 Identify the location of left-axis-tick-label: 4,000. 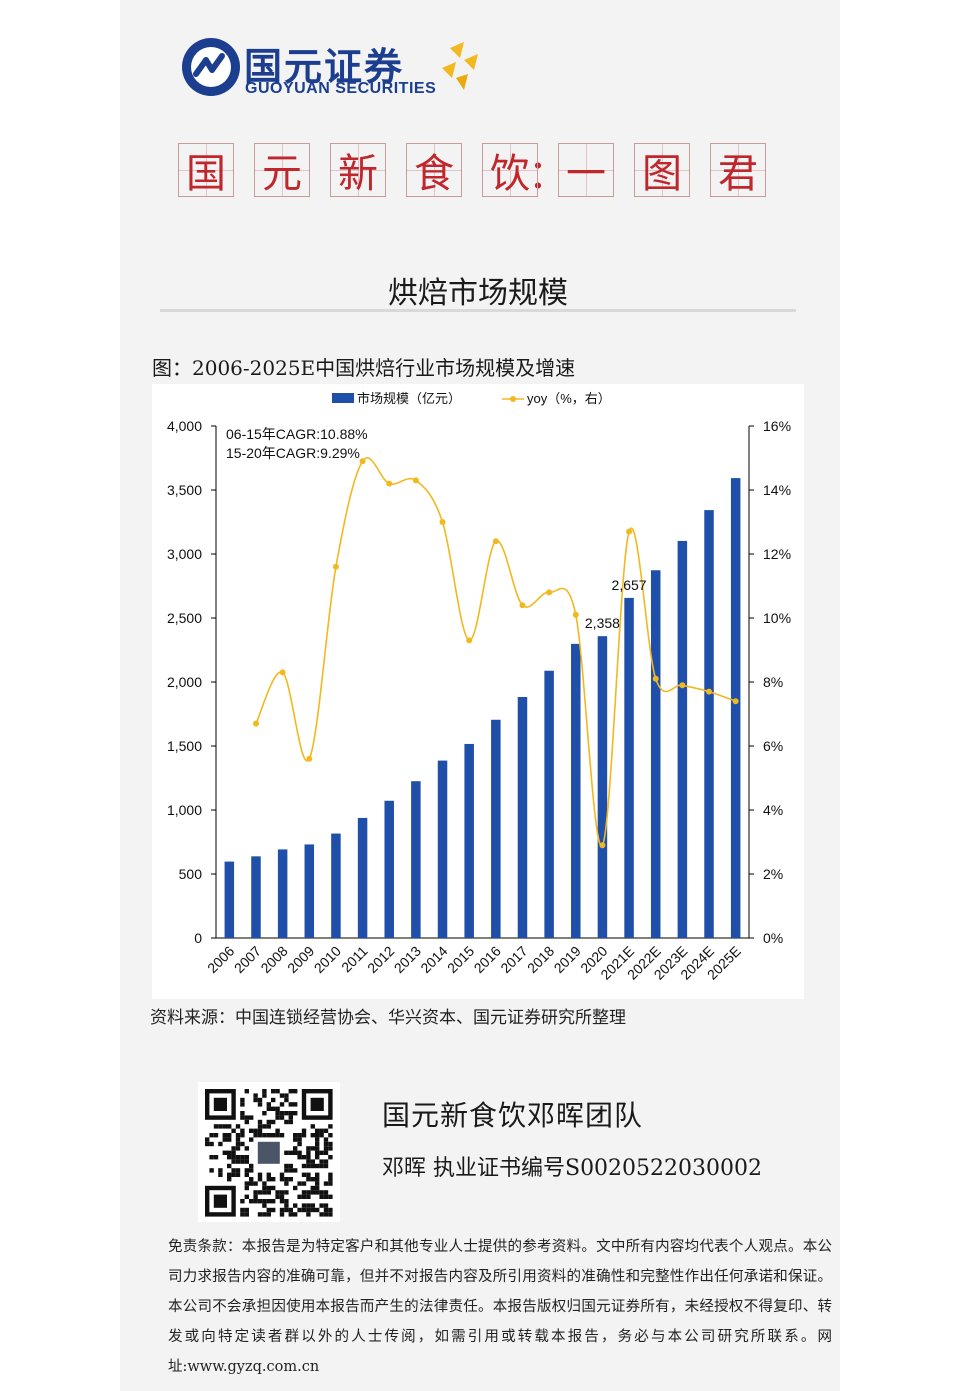
(184, 426).